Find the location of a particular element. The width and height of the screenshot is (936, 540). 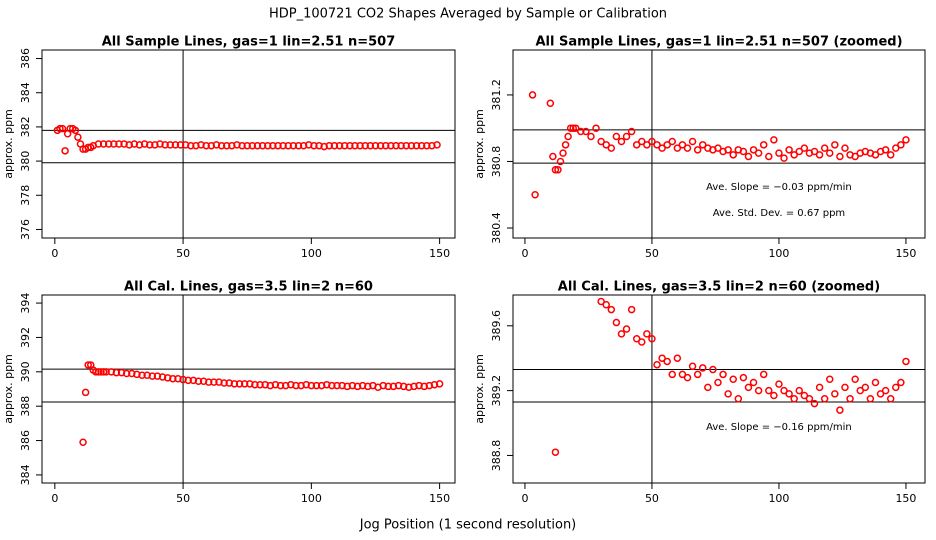

y-axis-label: approx. ppm is located at coordinates (479, 144).